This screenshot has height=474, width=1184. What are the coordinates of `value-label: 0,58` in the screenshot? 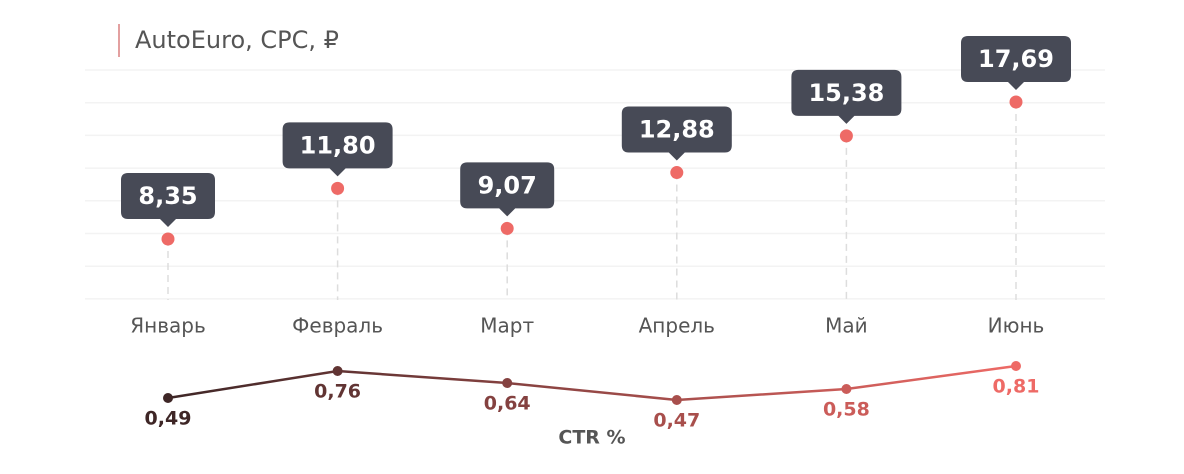 It's located at (846, 410).